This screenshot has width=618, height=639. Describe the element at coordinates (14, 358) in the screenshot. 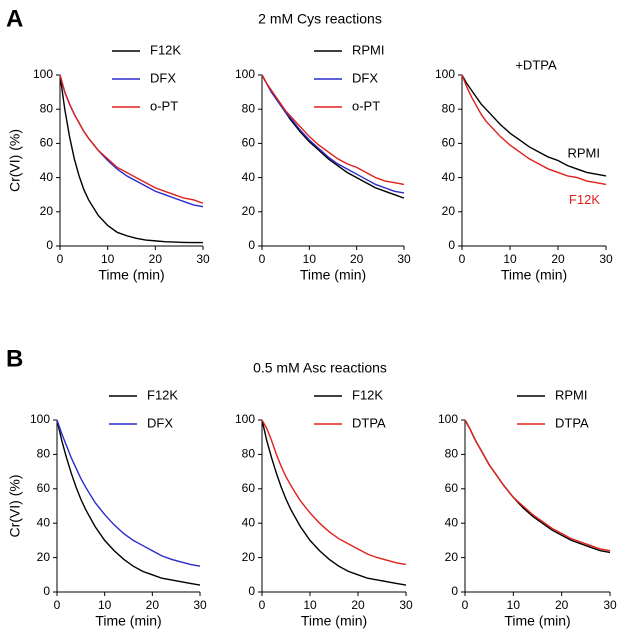

I see `panel-letter: B` at that location.